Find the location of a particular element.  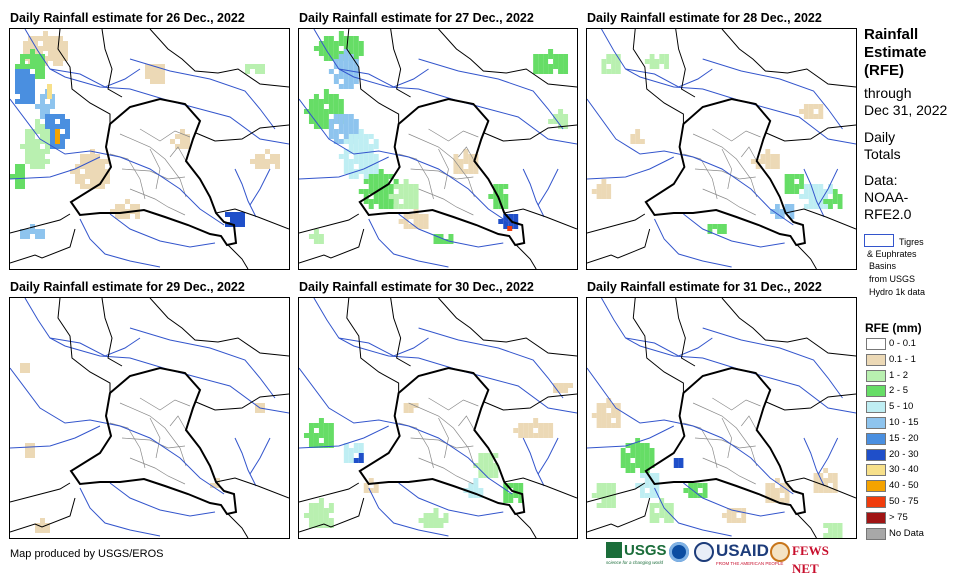

river-basins is located at coordinates (149, 148).